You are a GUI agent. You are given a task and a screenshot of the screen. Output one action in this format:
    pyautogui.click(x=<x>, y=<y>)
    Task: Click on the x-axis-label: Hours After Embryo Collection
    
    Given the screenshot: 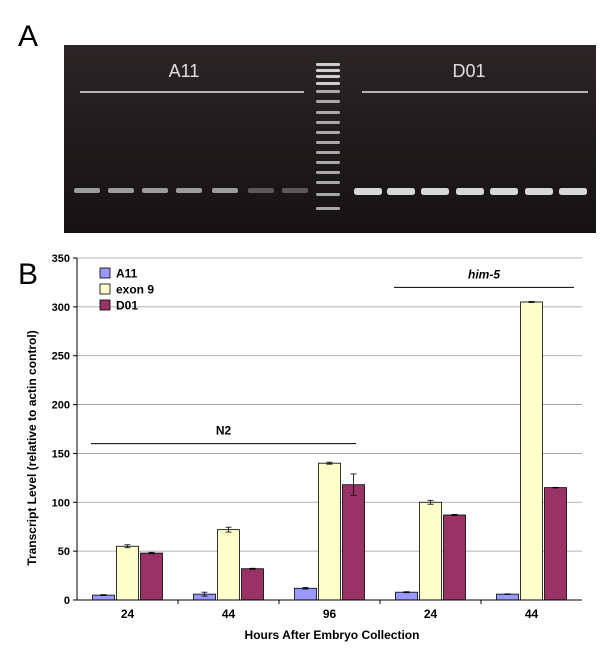 What is the action you would take?
    pyautogui.click(x=332, y=635)
    